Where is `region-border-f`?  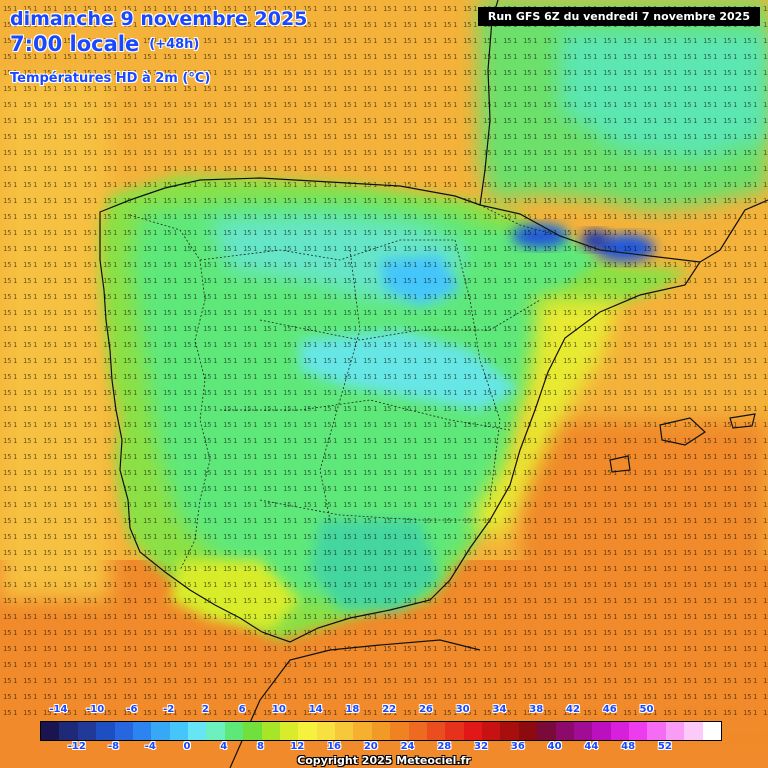 region-border-f is located at coordinates (477, 370).